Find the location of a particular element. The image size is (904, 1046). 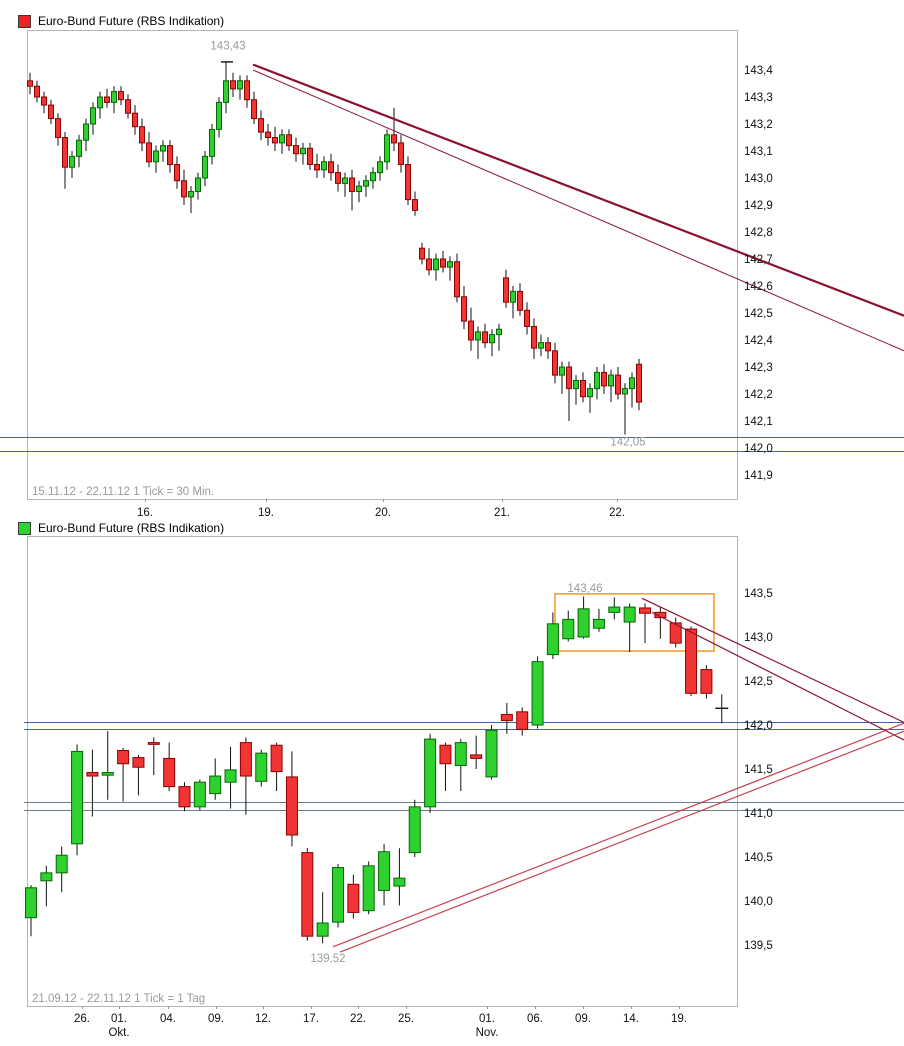

chart-label: 143,1 is located at coordinates (758, 152).